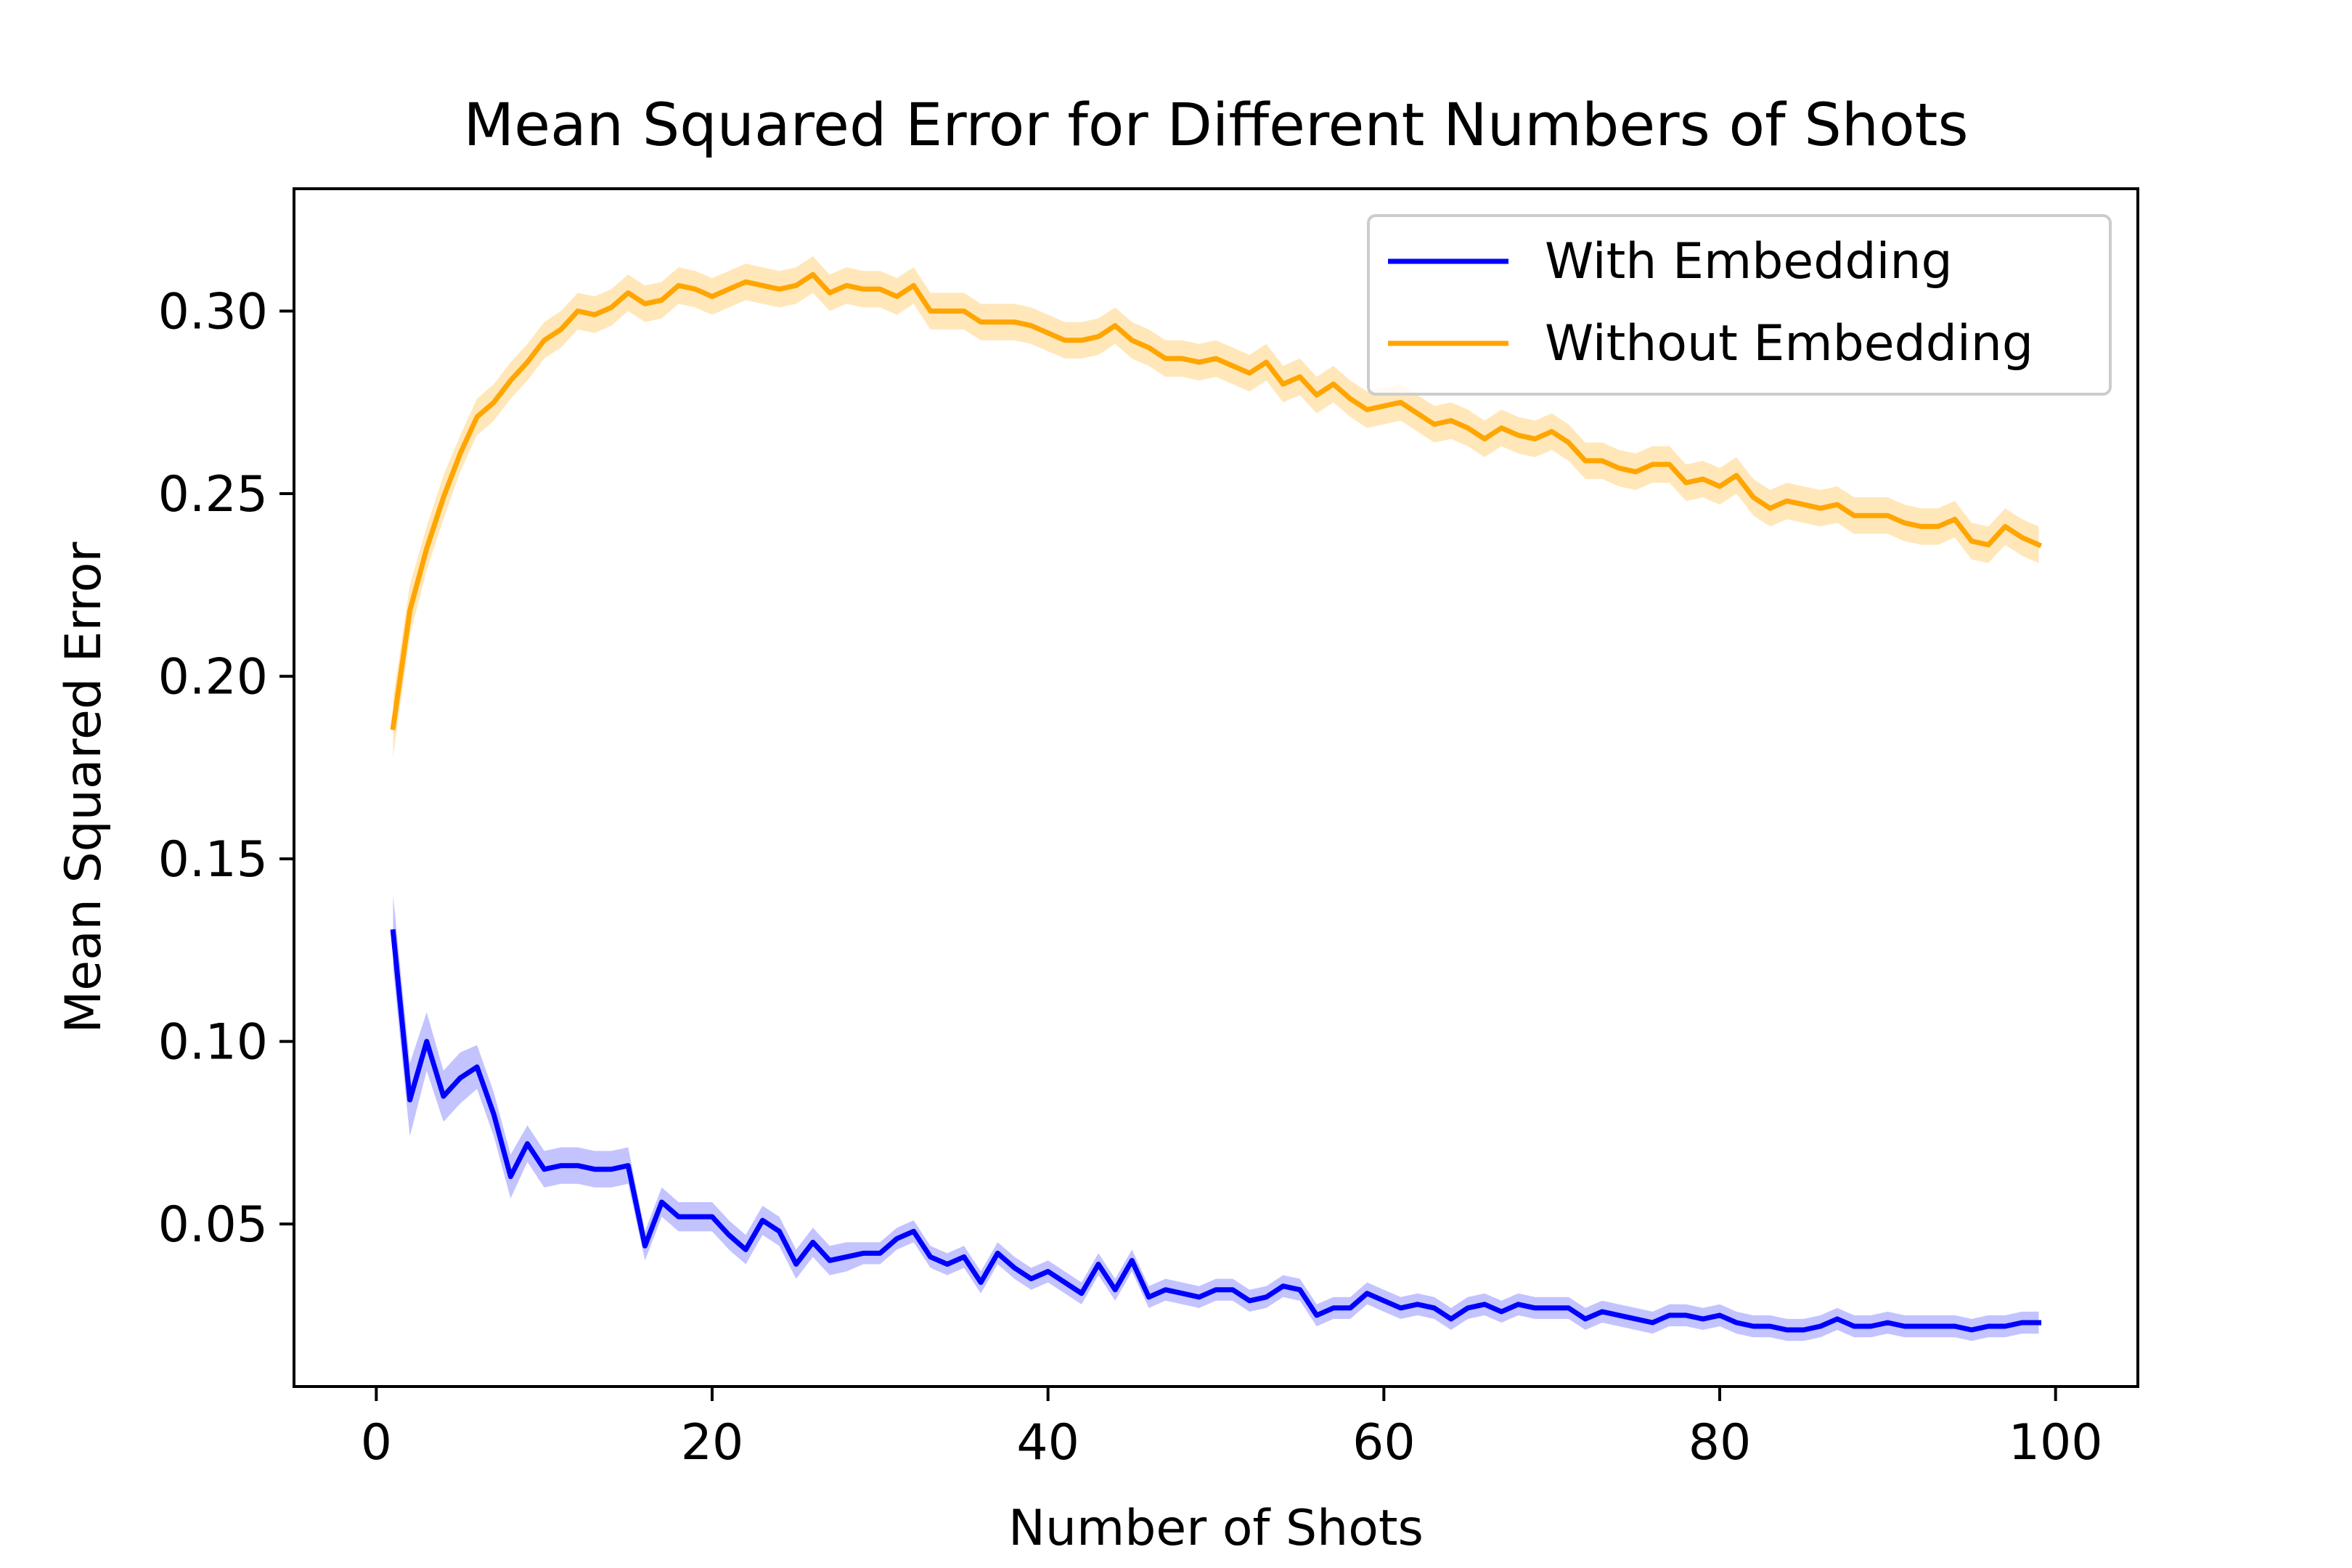 The image size is (2352, 1568). Describe the element at coordinates (213, 678) in the screenshot. I see `y-tick-label: 0.20` at that location.